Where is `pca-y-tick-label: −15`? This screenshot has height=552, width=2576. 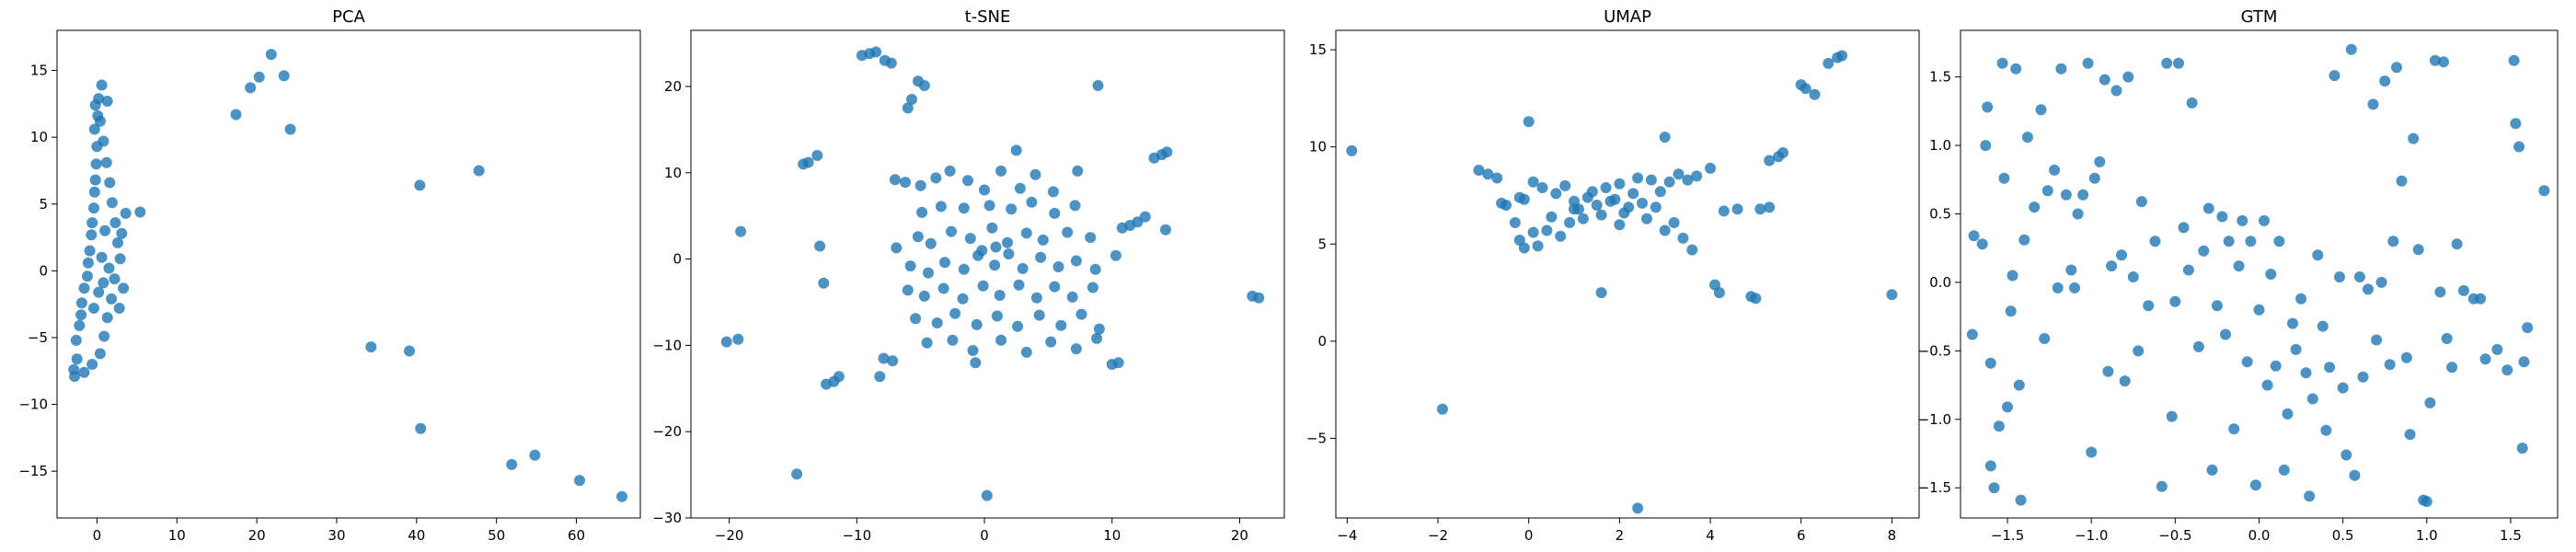
pca-y-tick-label: −15 is located at coordinates (33, 471).